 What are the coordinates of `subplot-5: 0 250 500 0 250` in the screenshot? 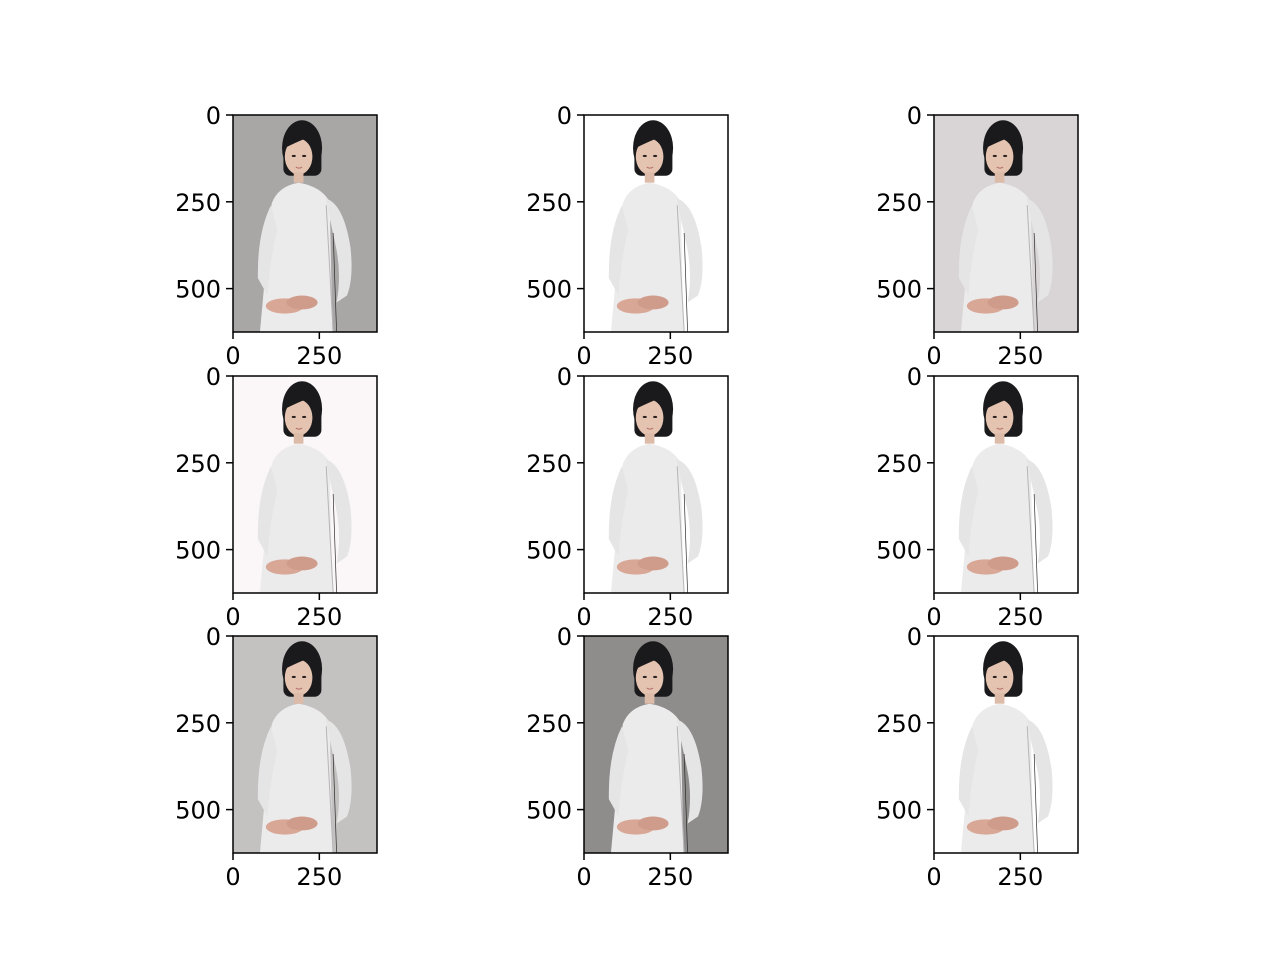 It's located at (627, 497).